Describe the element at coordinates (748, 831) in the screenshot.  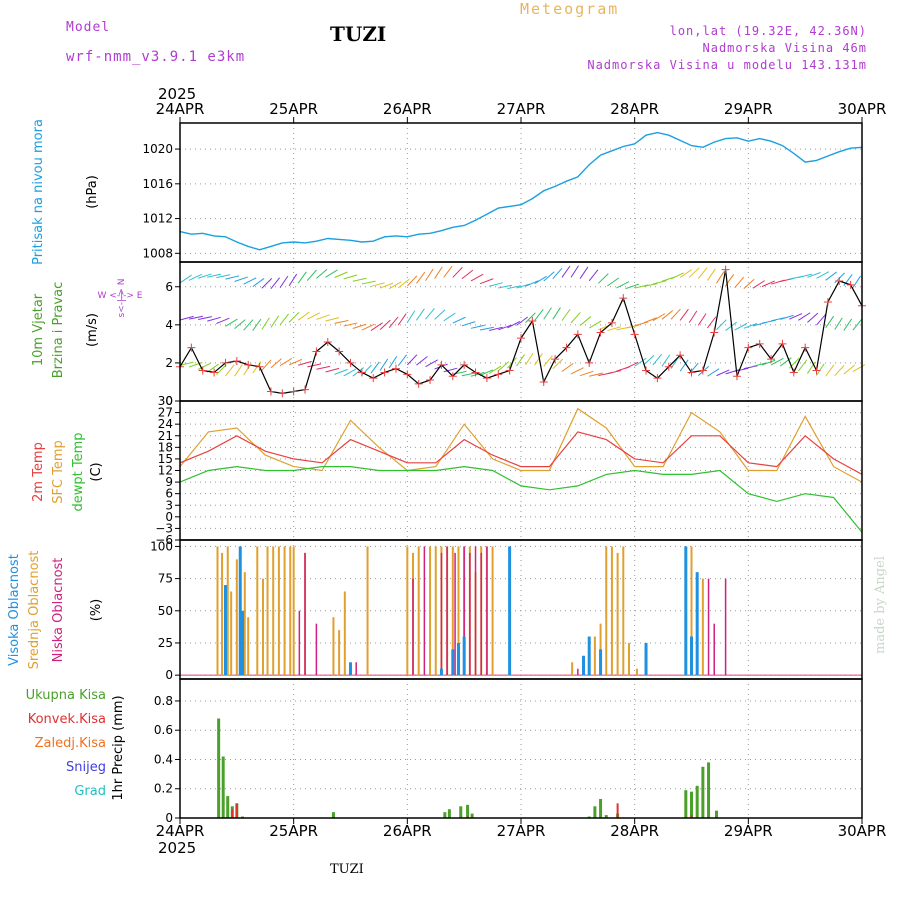
I see `x-tick-label-bottom: 29APR` at that location.